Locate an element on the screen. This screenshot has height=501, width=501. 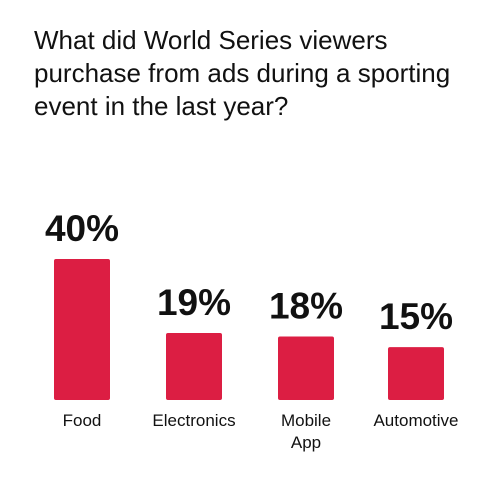
category-label: Automotive is located at coordinates (415, 420).